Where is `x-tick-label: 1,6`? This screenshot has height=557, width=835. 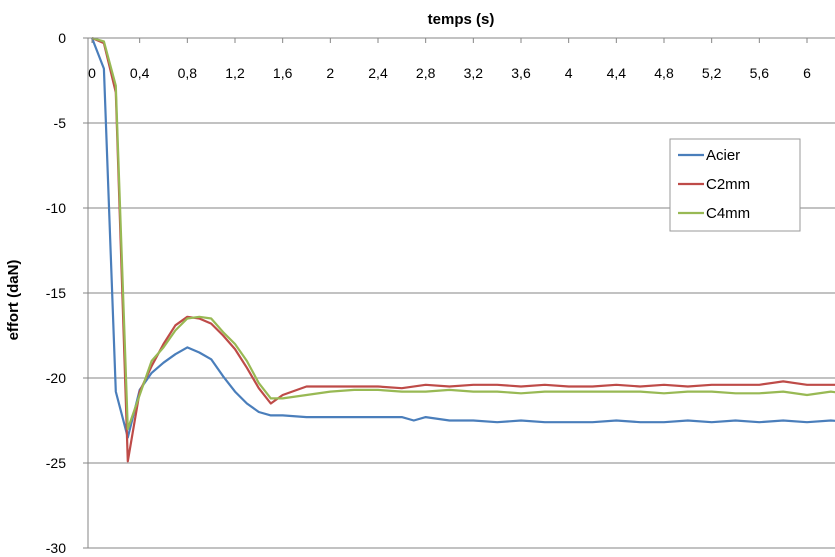 x-tick-label: 1,6 is located at coordinates (283, 73).